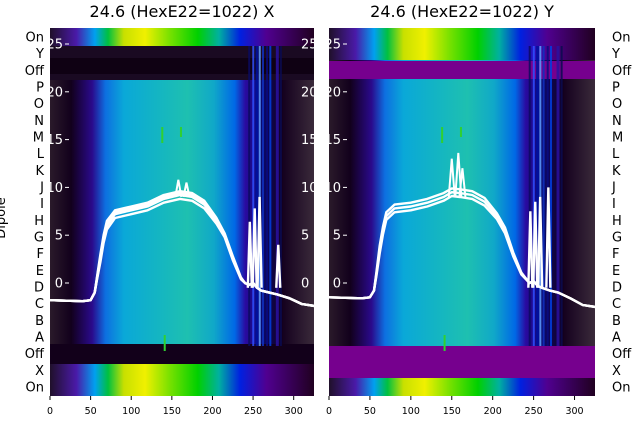 The width and height of the screenshot is (640, 440). What do you see at coordinates (337, 284) in the screenshot?
I see `y-tick-label: 0` at bounding box center [337, 284].